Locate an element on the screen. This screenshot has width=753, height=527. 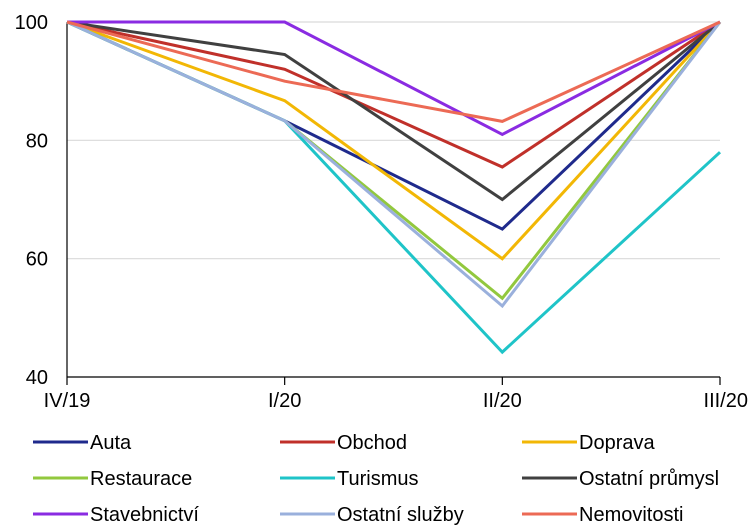
y-tick-label: 80 is located at coordinates (37, 141).